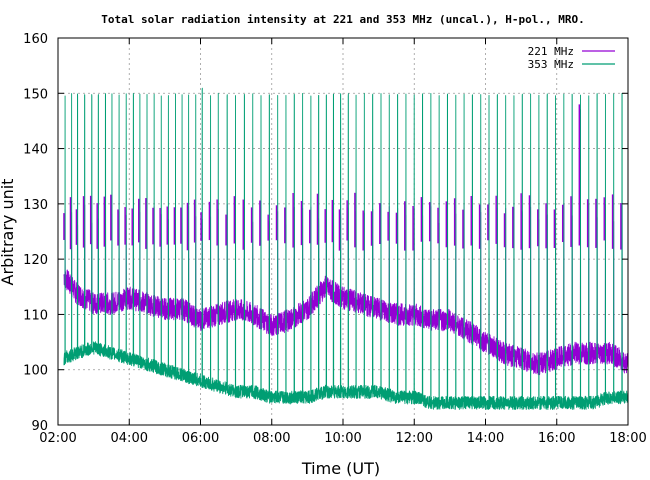 This screenshot has height=480, width=650. What do you see at coordinates (39, 426) in the screenshot?
I see `y-tick-label: 90` at bounding box center [39, 426].